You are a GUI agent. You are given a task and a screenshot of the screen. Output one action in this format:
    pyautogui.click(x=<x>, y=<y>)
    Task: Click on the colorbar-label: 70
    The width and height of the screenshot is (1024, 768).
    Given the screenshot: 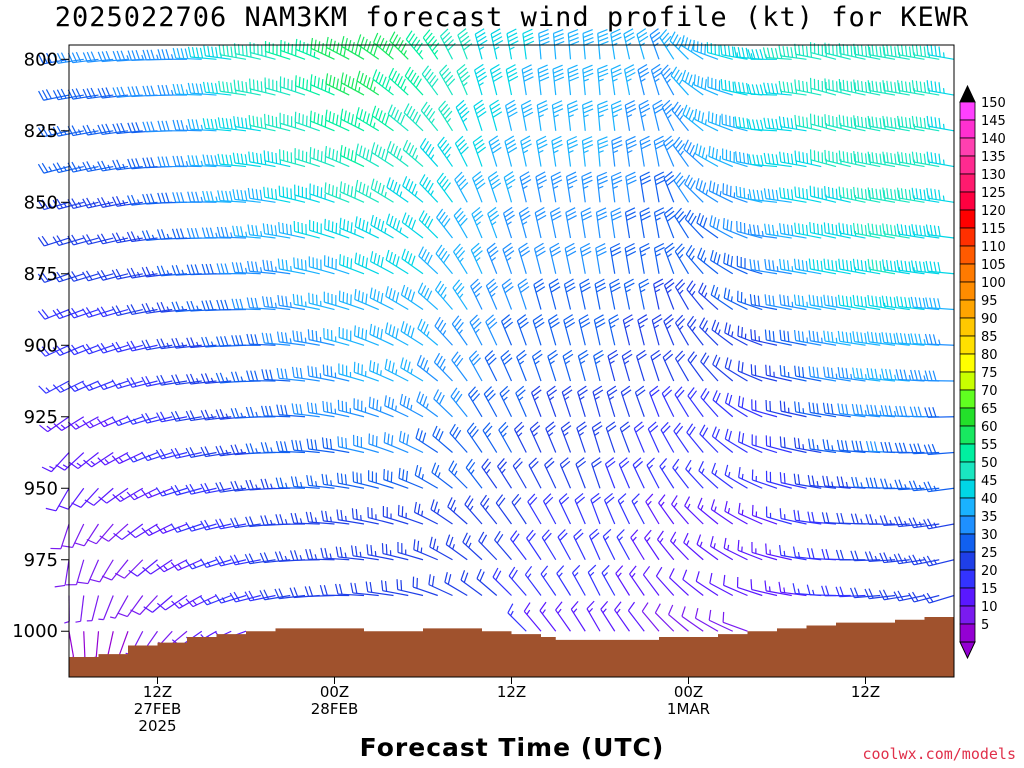 What is the action you would take?
    pyautogui.click(x=989, y=391)
    